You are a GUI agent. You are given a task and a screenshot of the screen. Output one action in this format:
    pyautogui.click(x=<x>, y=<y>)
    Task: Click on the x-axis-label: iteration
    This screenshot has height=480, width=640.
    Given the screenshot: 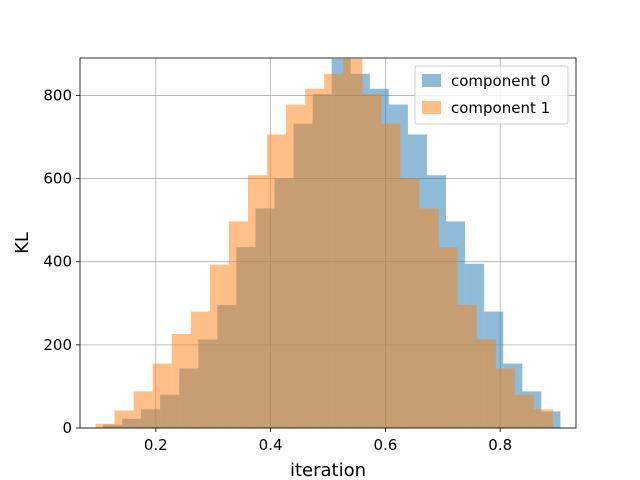 What is the action you would take?
    pyautogui.click(x=328, y=470)
    